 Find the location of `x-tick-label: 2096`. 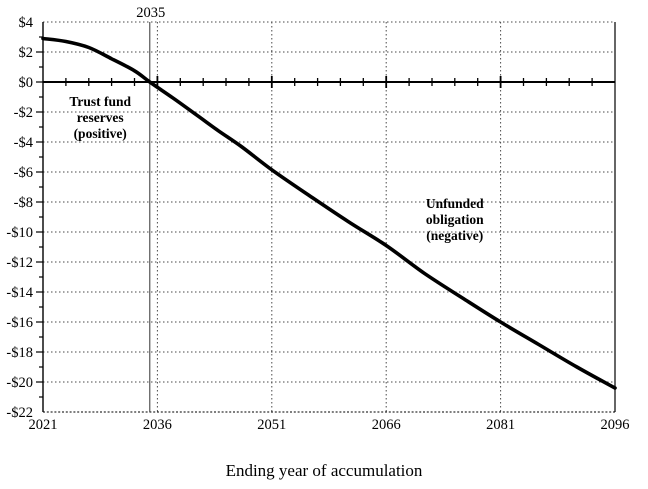

x-tick-label: 2096 is located at coordinates (615, 425).